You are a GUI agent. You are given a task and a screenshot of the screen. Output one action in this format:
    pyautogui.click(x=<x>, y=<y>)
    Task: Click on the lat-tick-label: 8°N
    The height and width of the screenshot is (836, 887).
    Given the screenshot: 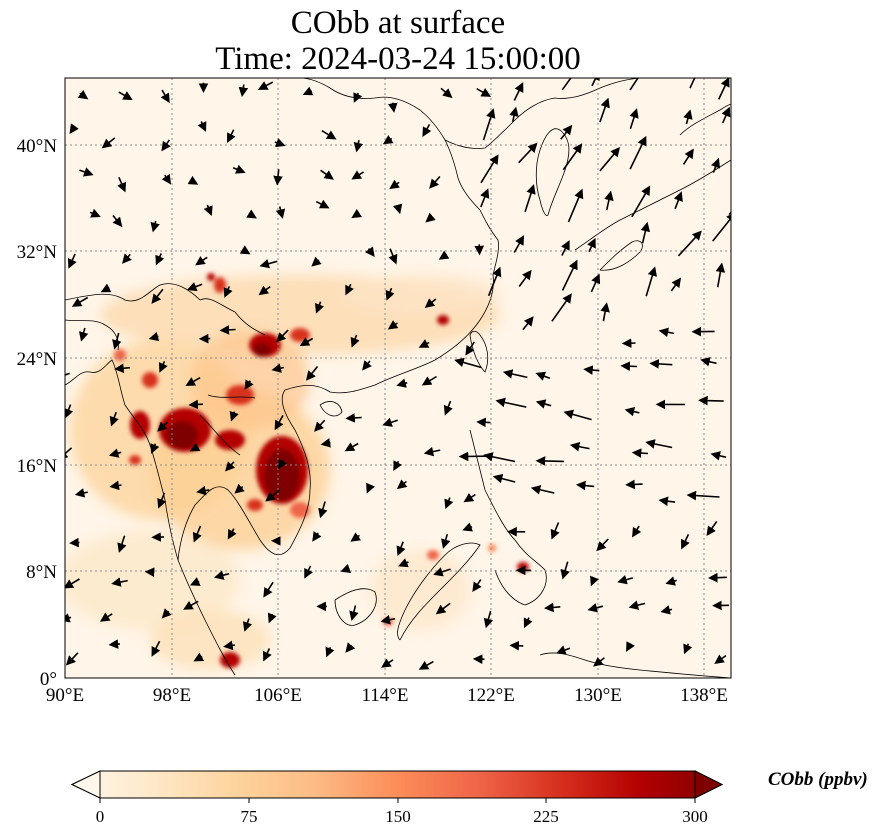 What is the action you would take?
    pyautogui.click(x=41, y=572)
    